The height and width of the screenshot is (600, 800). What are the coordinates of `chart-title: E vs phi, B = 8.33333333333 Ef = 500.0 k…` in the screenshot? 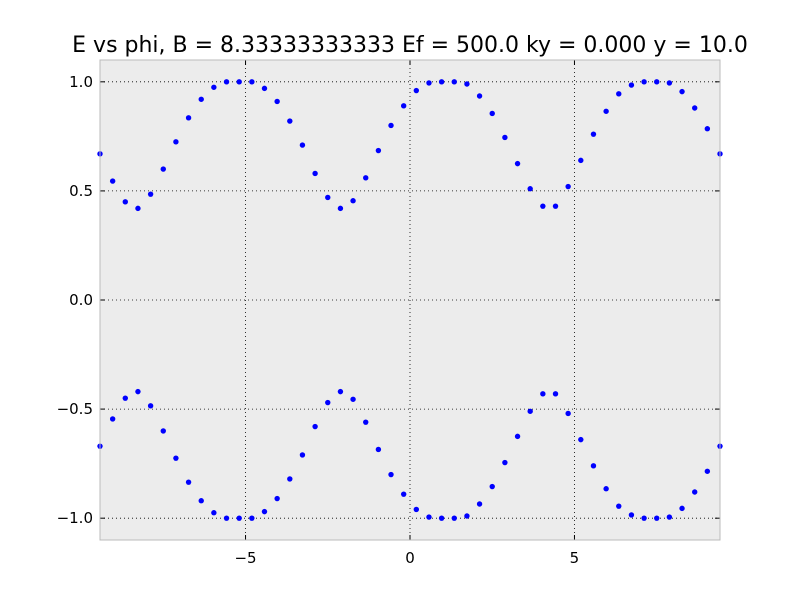 It's located at (410, 45).